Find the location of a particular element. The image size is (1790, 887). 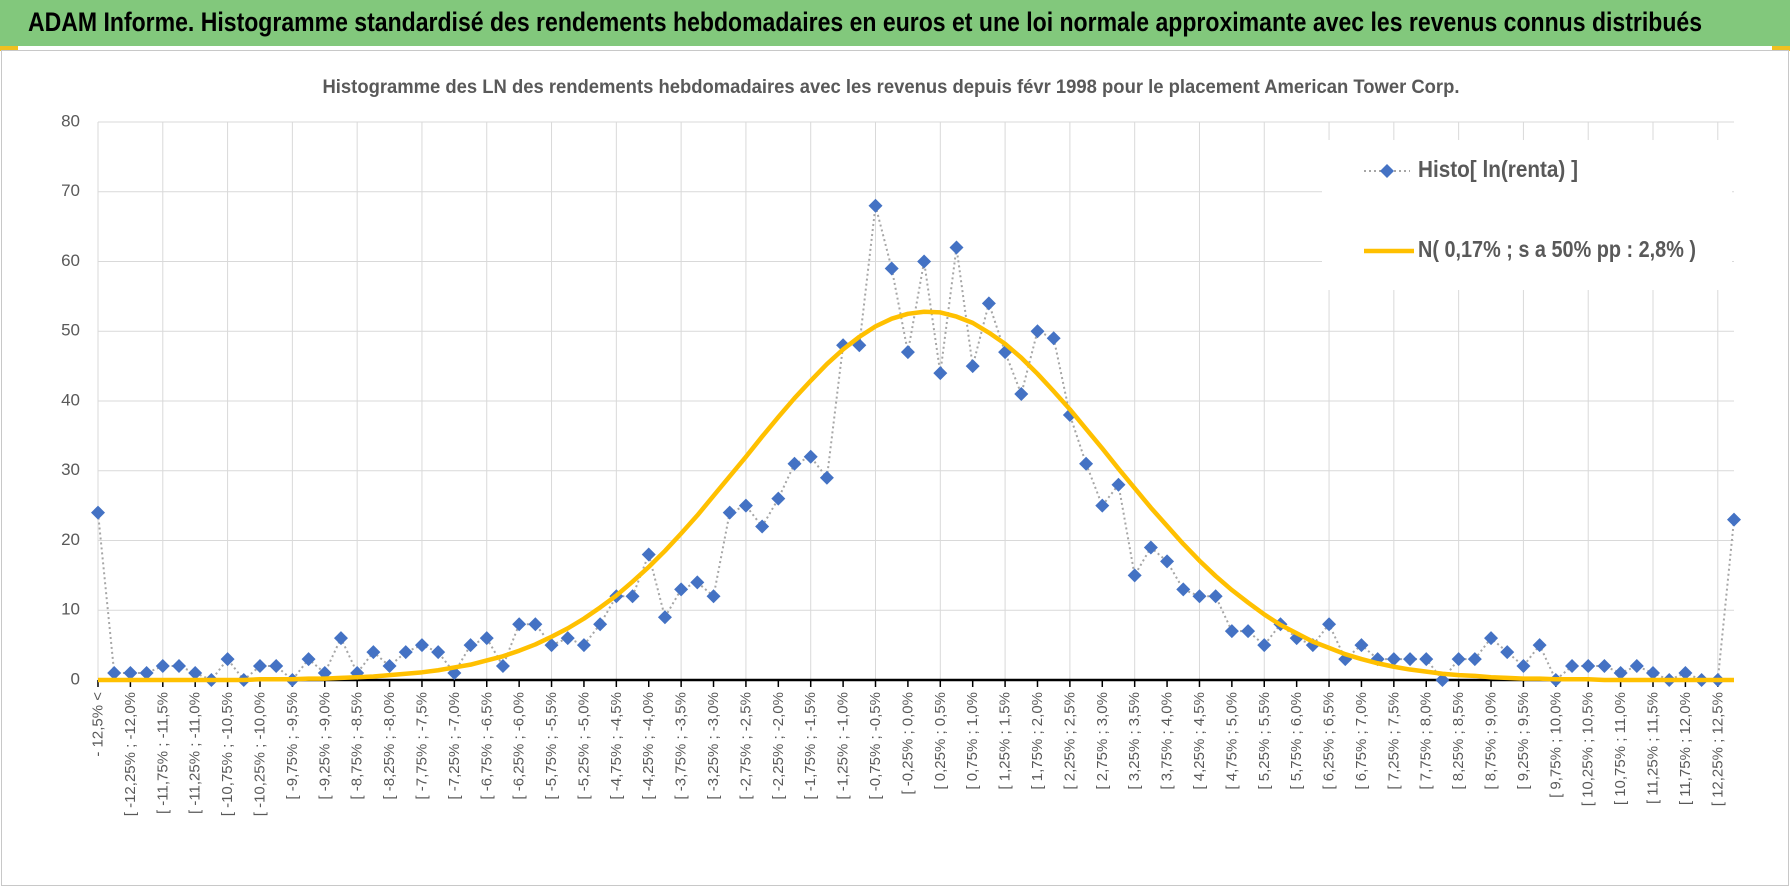

x-tick-label: [ 6,75% ; 7,0% is located at coordinates (1361, 741).